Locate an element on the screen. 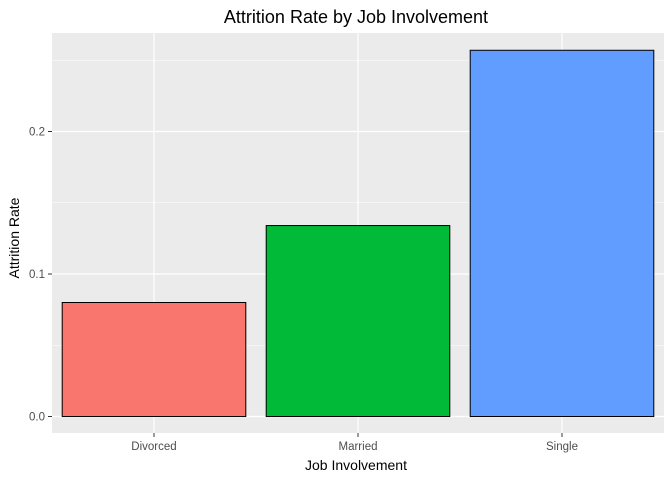 This screenshot has height=480, width=672. x-tick-label: Married is located at coordinates (358, 447).